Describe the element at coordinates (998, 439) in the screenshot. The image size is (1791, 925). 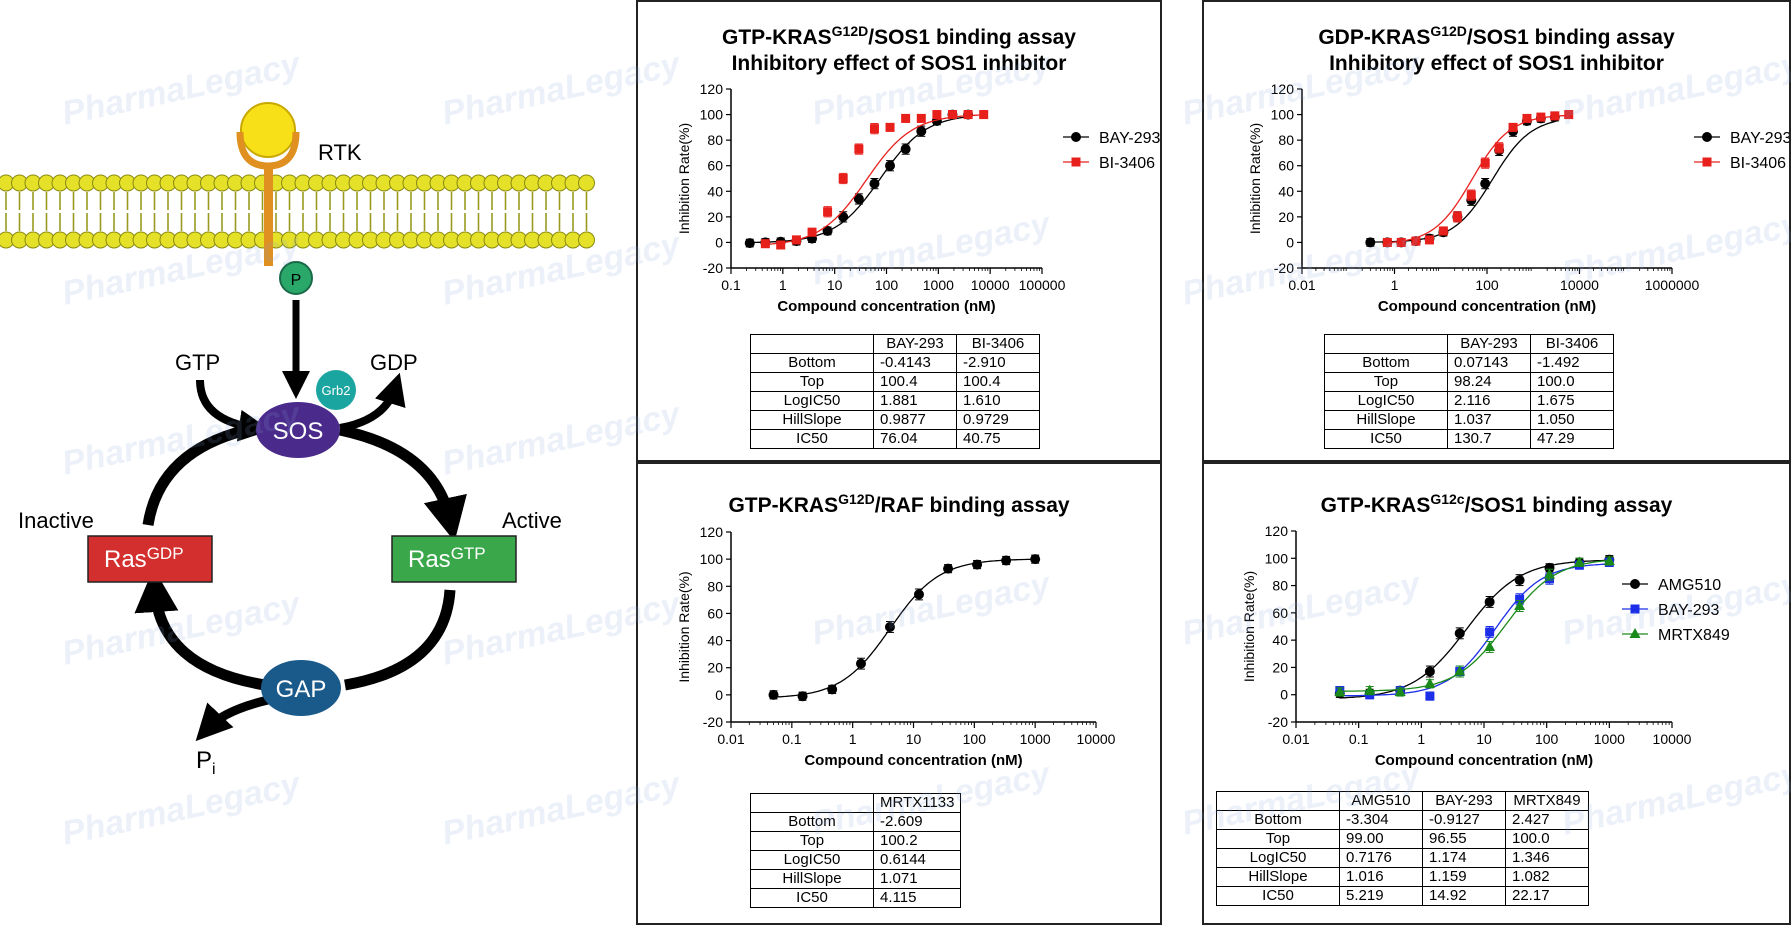
I see `table-cell: 40.75` at that location.